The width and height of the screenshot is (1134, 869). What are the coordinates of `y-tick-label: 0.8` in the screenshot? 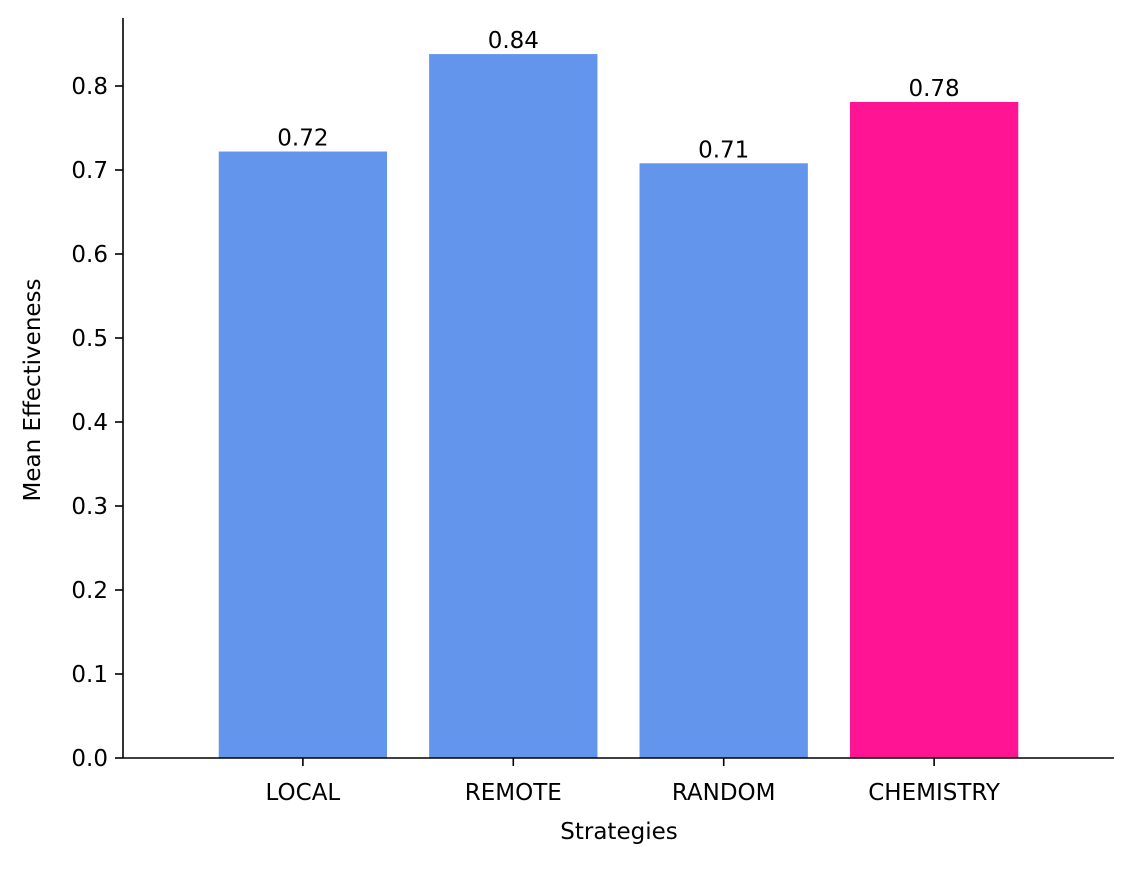 It's located at (89, 87).